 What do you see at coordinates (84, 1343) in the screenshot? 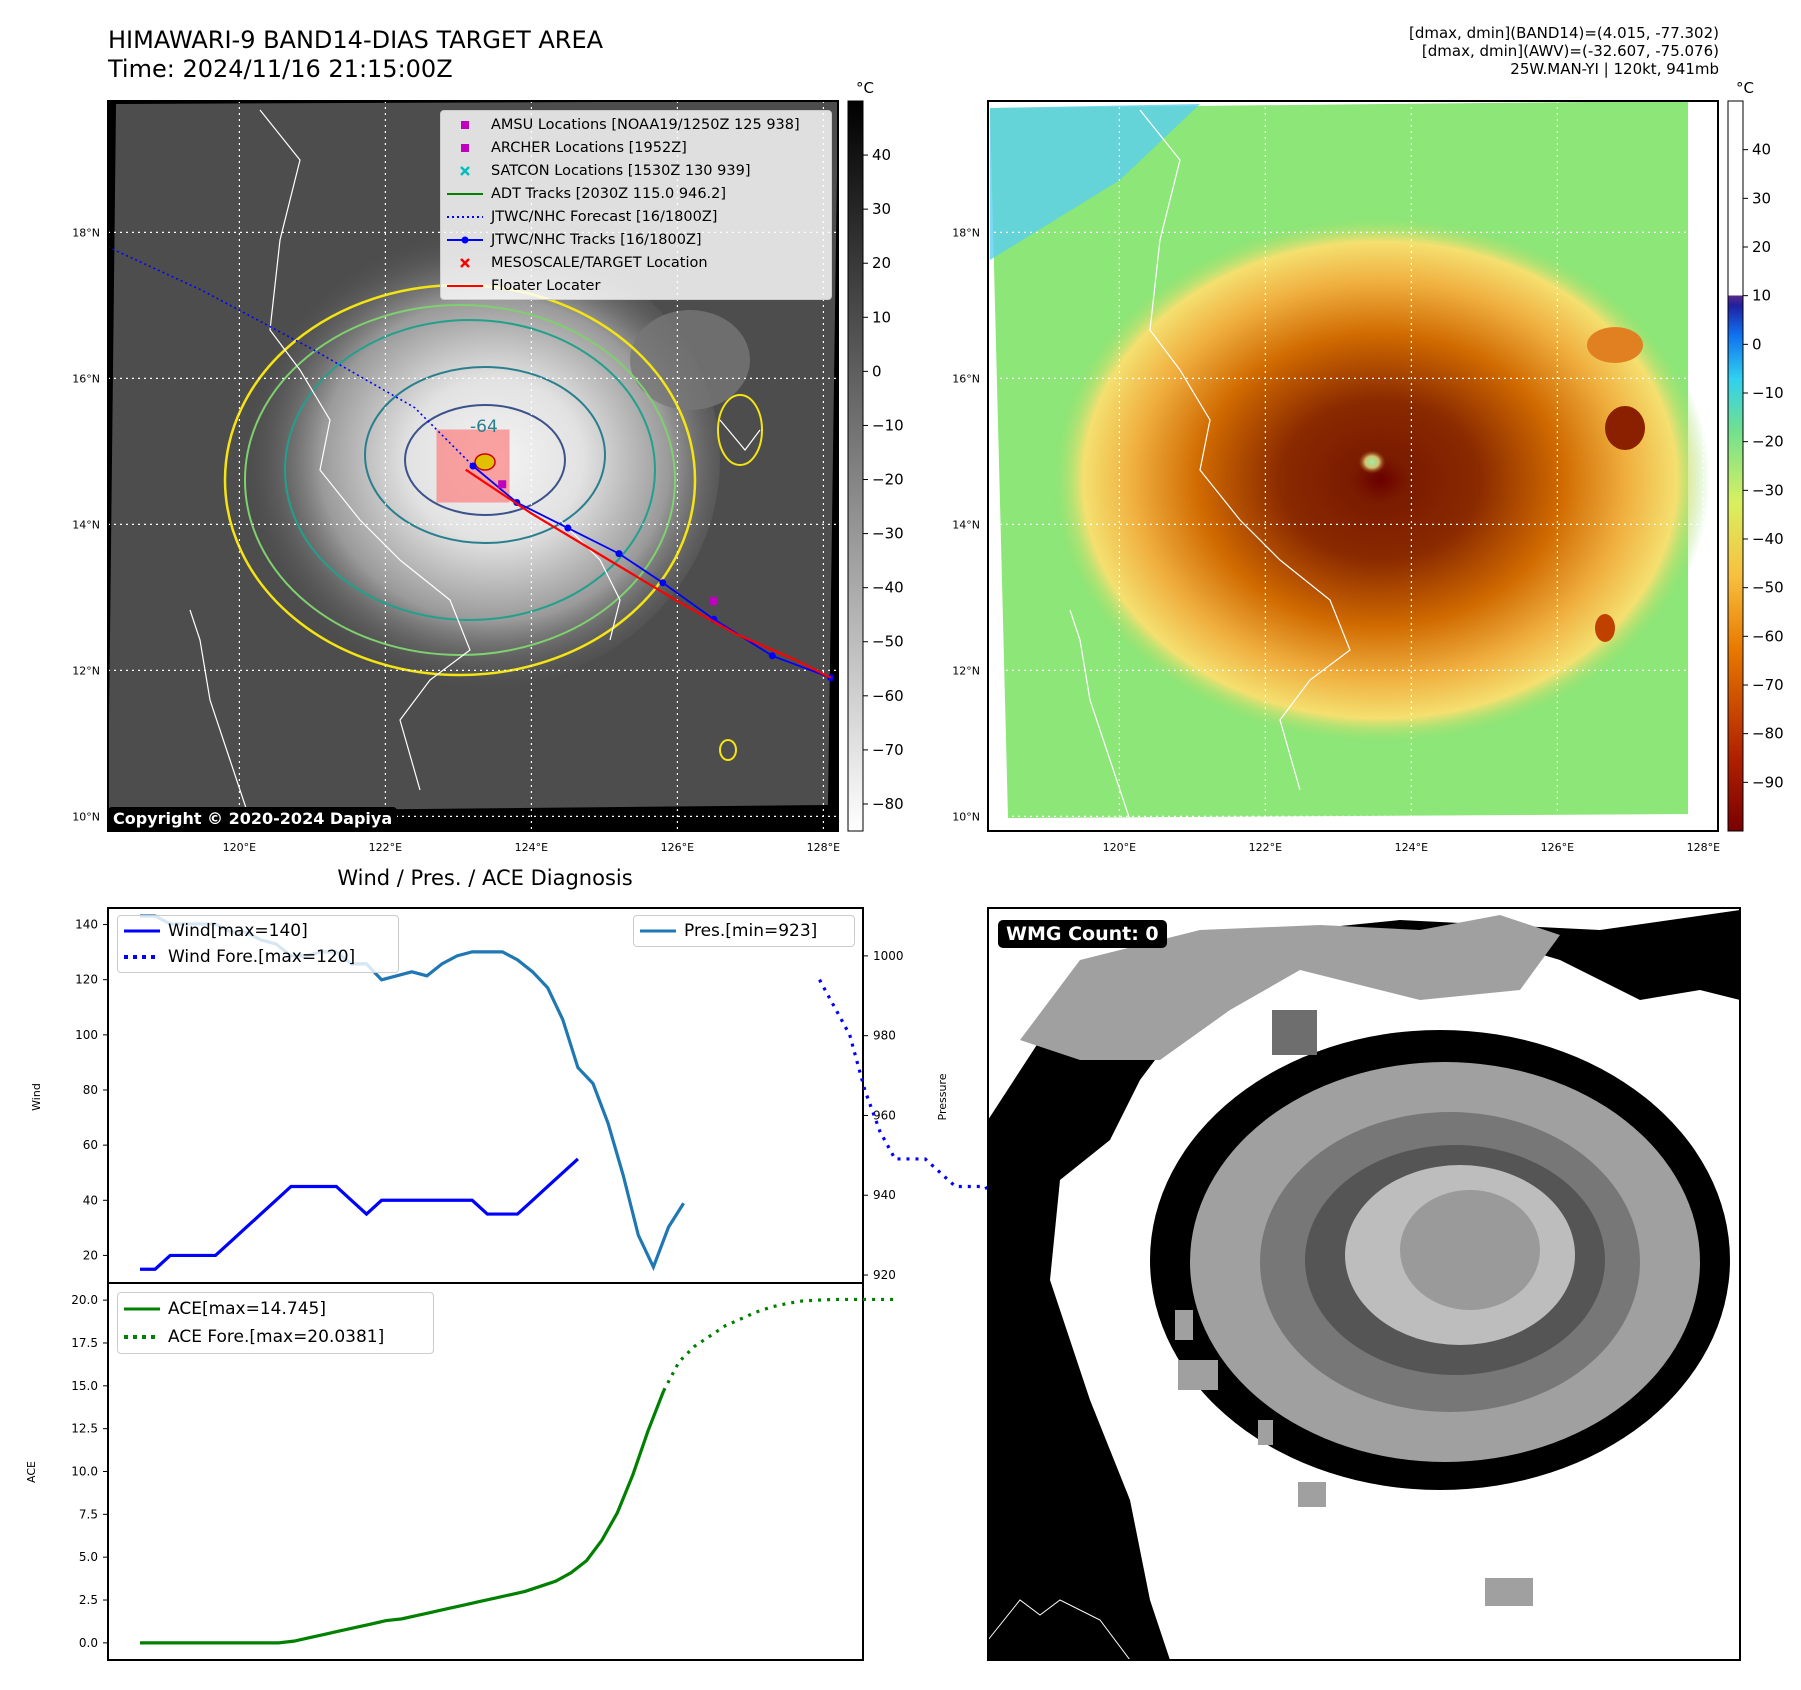
I see `y-tick-label: 17.5` at bounding box center [84, 1343].